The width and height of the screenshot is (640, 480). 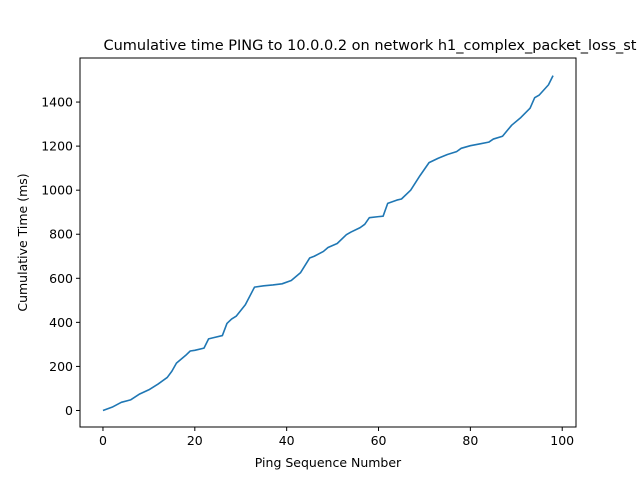 I want to click on y-tick-label: 1000, so click(x=57, y=190).